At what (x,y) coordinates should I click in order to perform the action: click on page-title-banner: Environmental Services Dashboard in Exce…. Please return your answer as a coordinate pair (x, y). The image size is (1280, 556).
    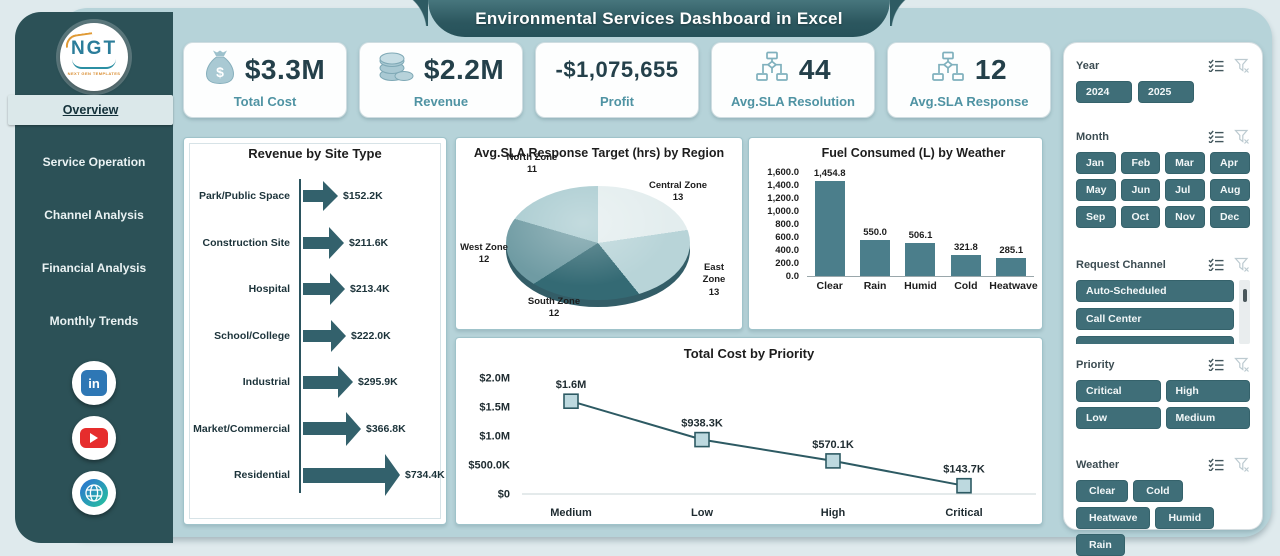
    Looking at the image, I should click on (659, 18).